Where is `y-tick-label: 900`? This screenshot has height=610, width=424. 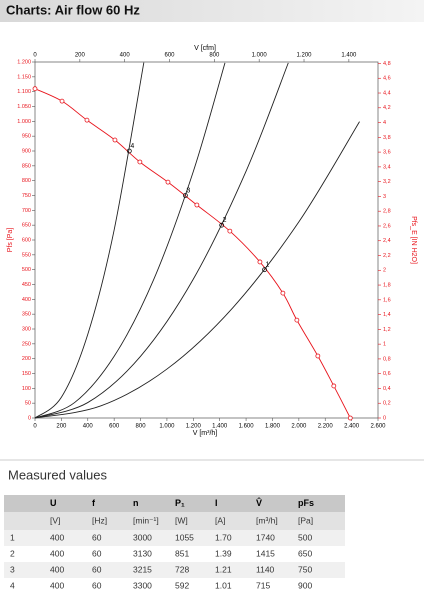
y-tick-label: 900 is located at coordinates (26, 151).